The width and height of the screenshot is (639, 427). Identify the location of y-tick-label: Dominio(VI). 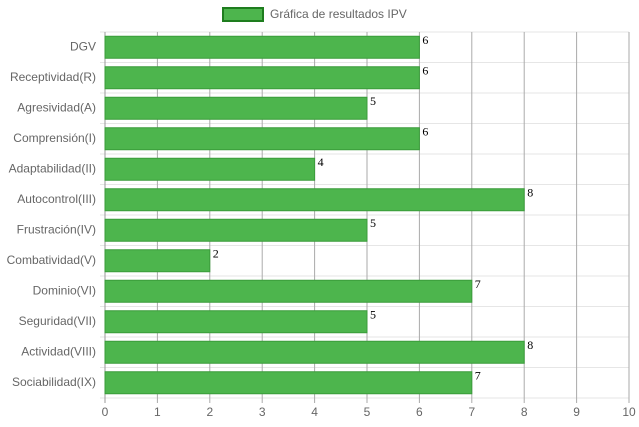
(64, 290).